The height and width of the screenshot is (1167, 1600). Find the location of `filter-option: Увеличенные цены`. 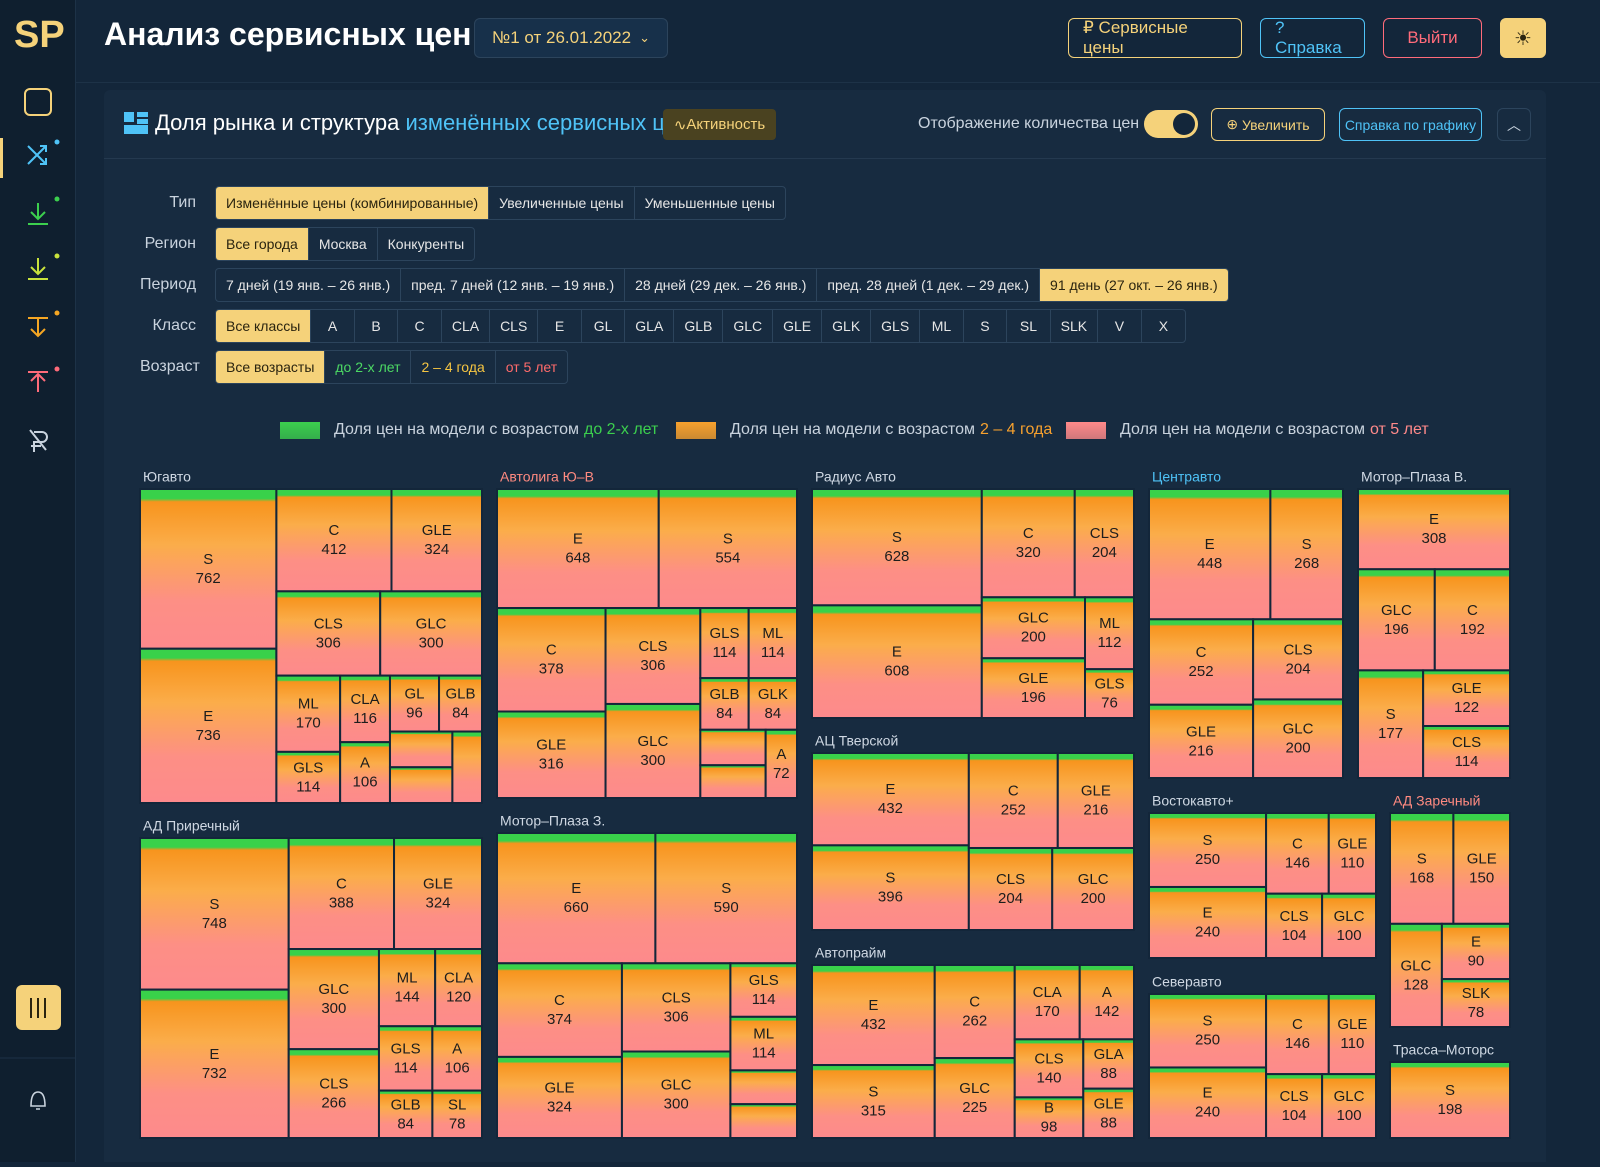

filter-option: Увеличенные цены is located at coordinates (562, 203).